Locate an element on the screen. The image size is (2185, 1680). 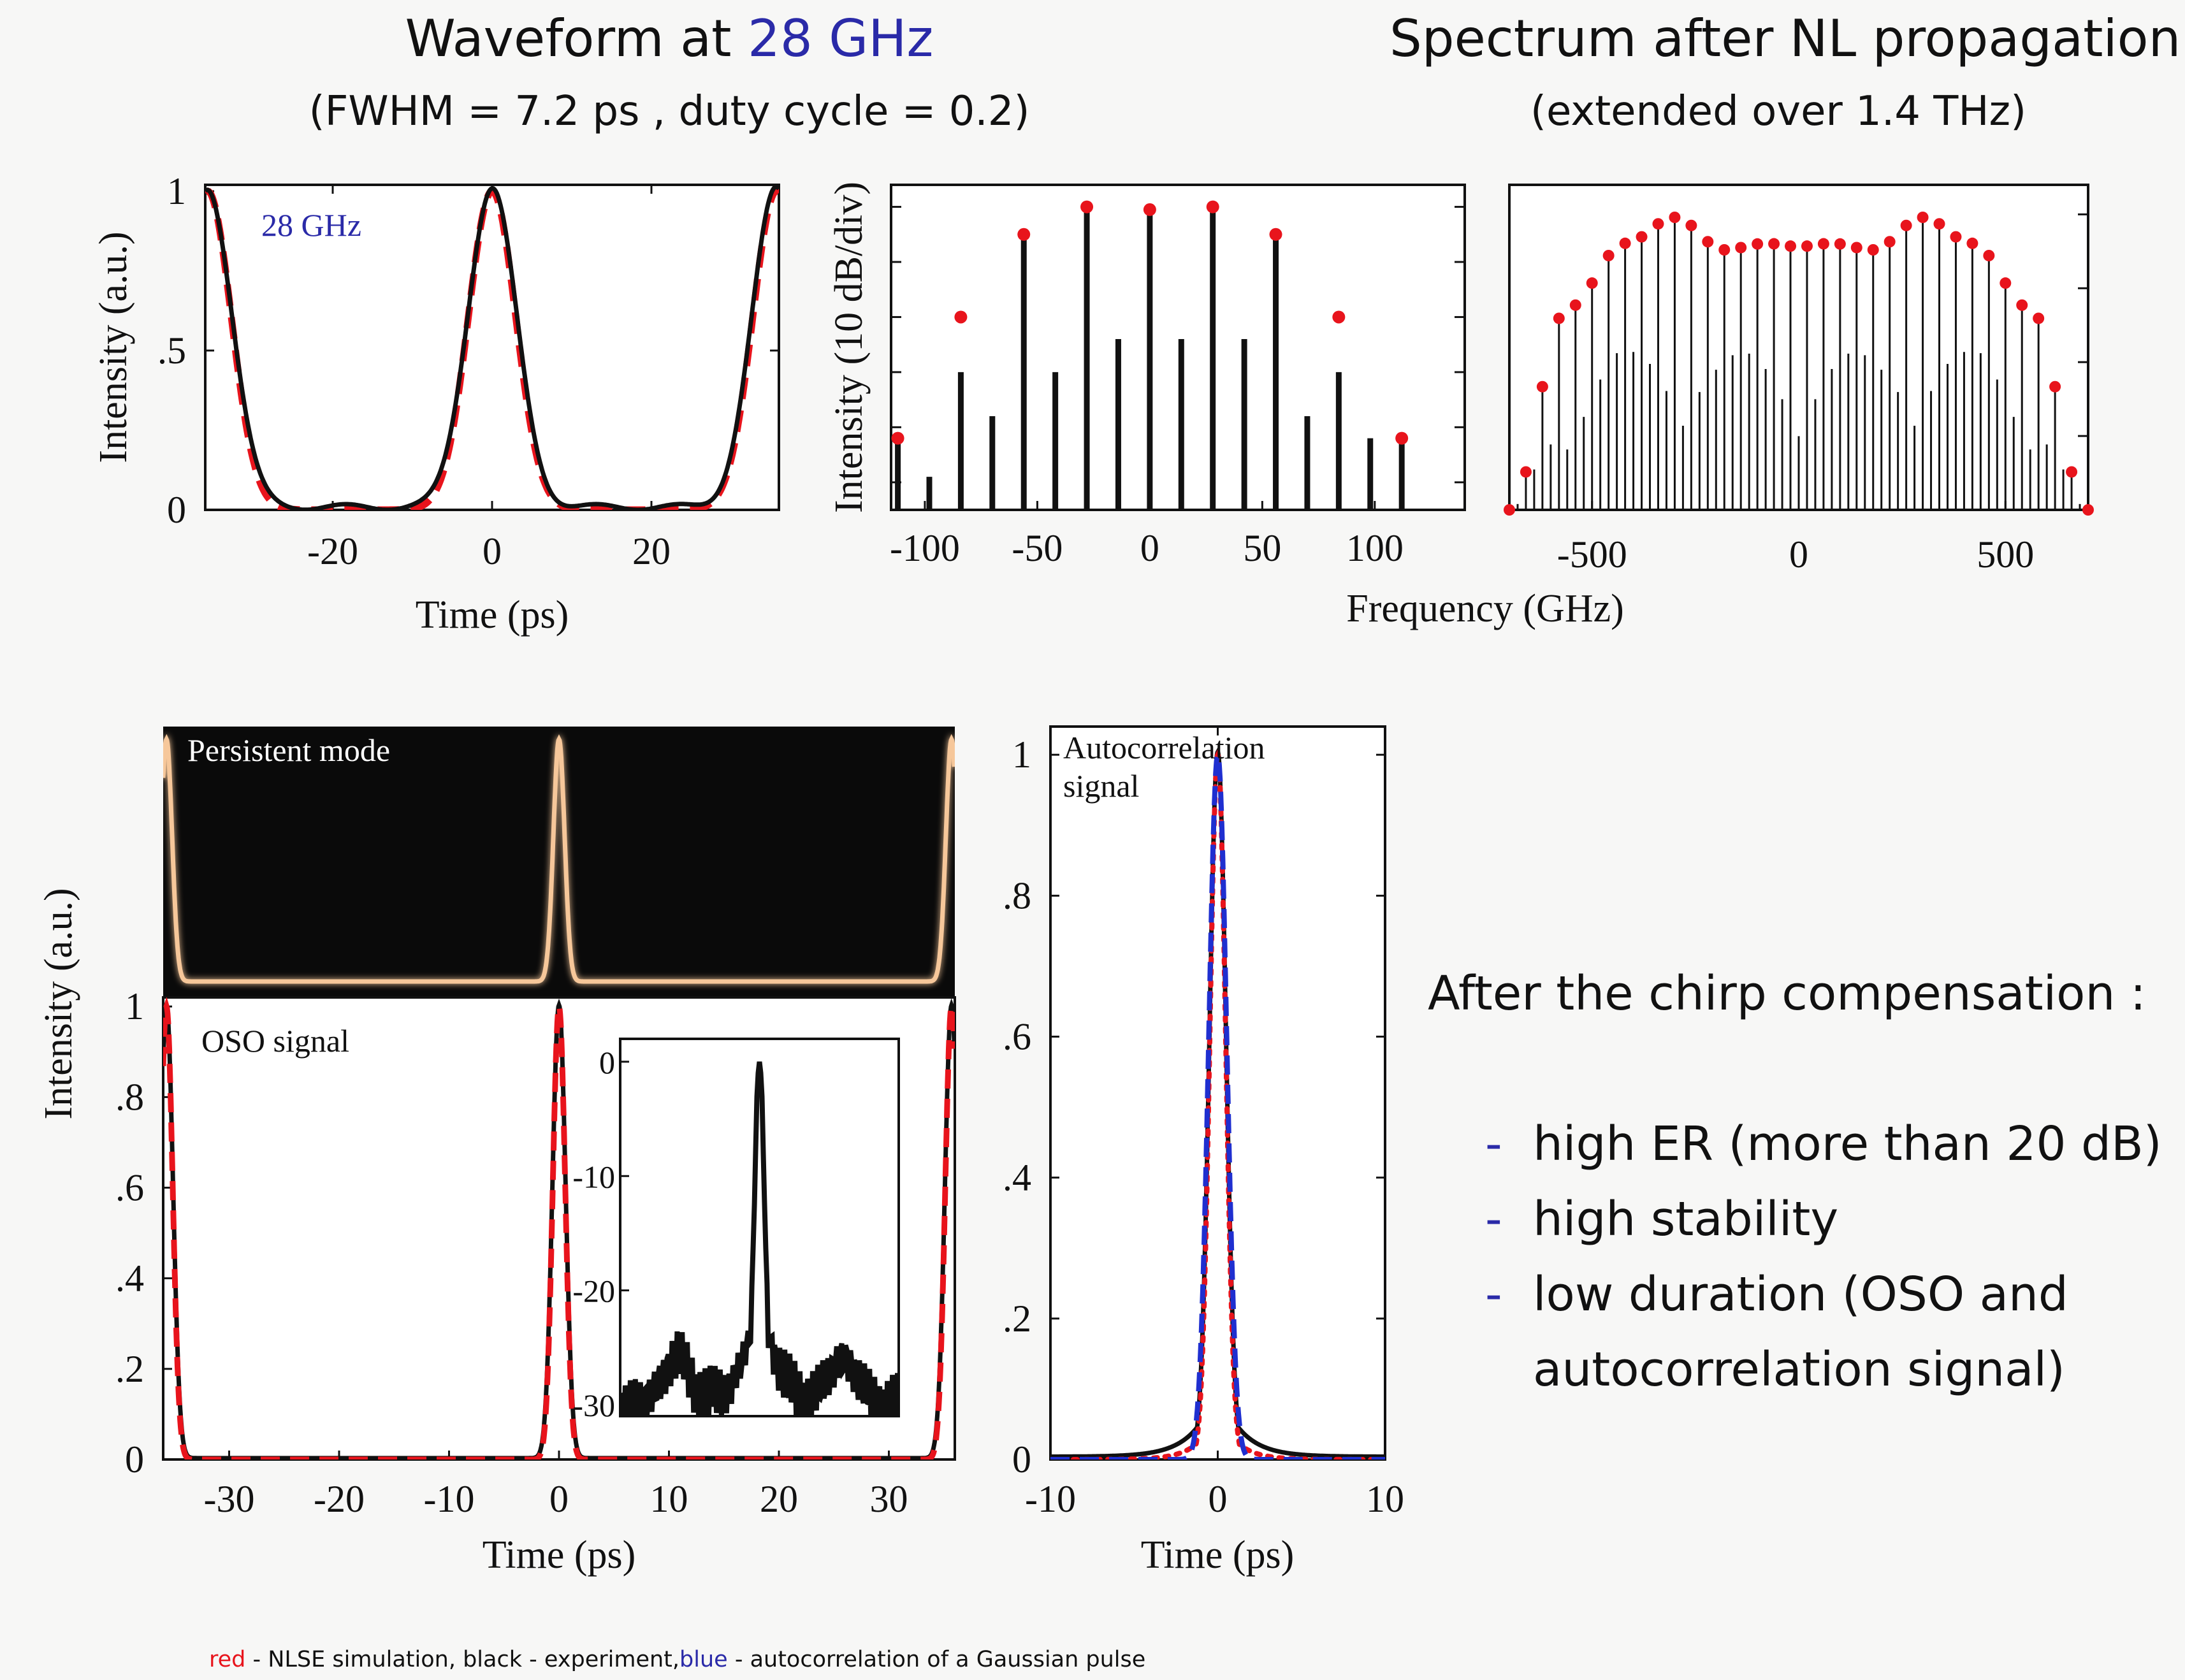
summary-item-text: autocorrelation signal) is located at coordinates (1799, 1369).